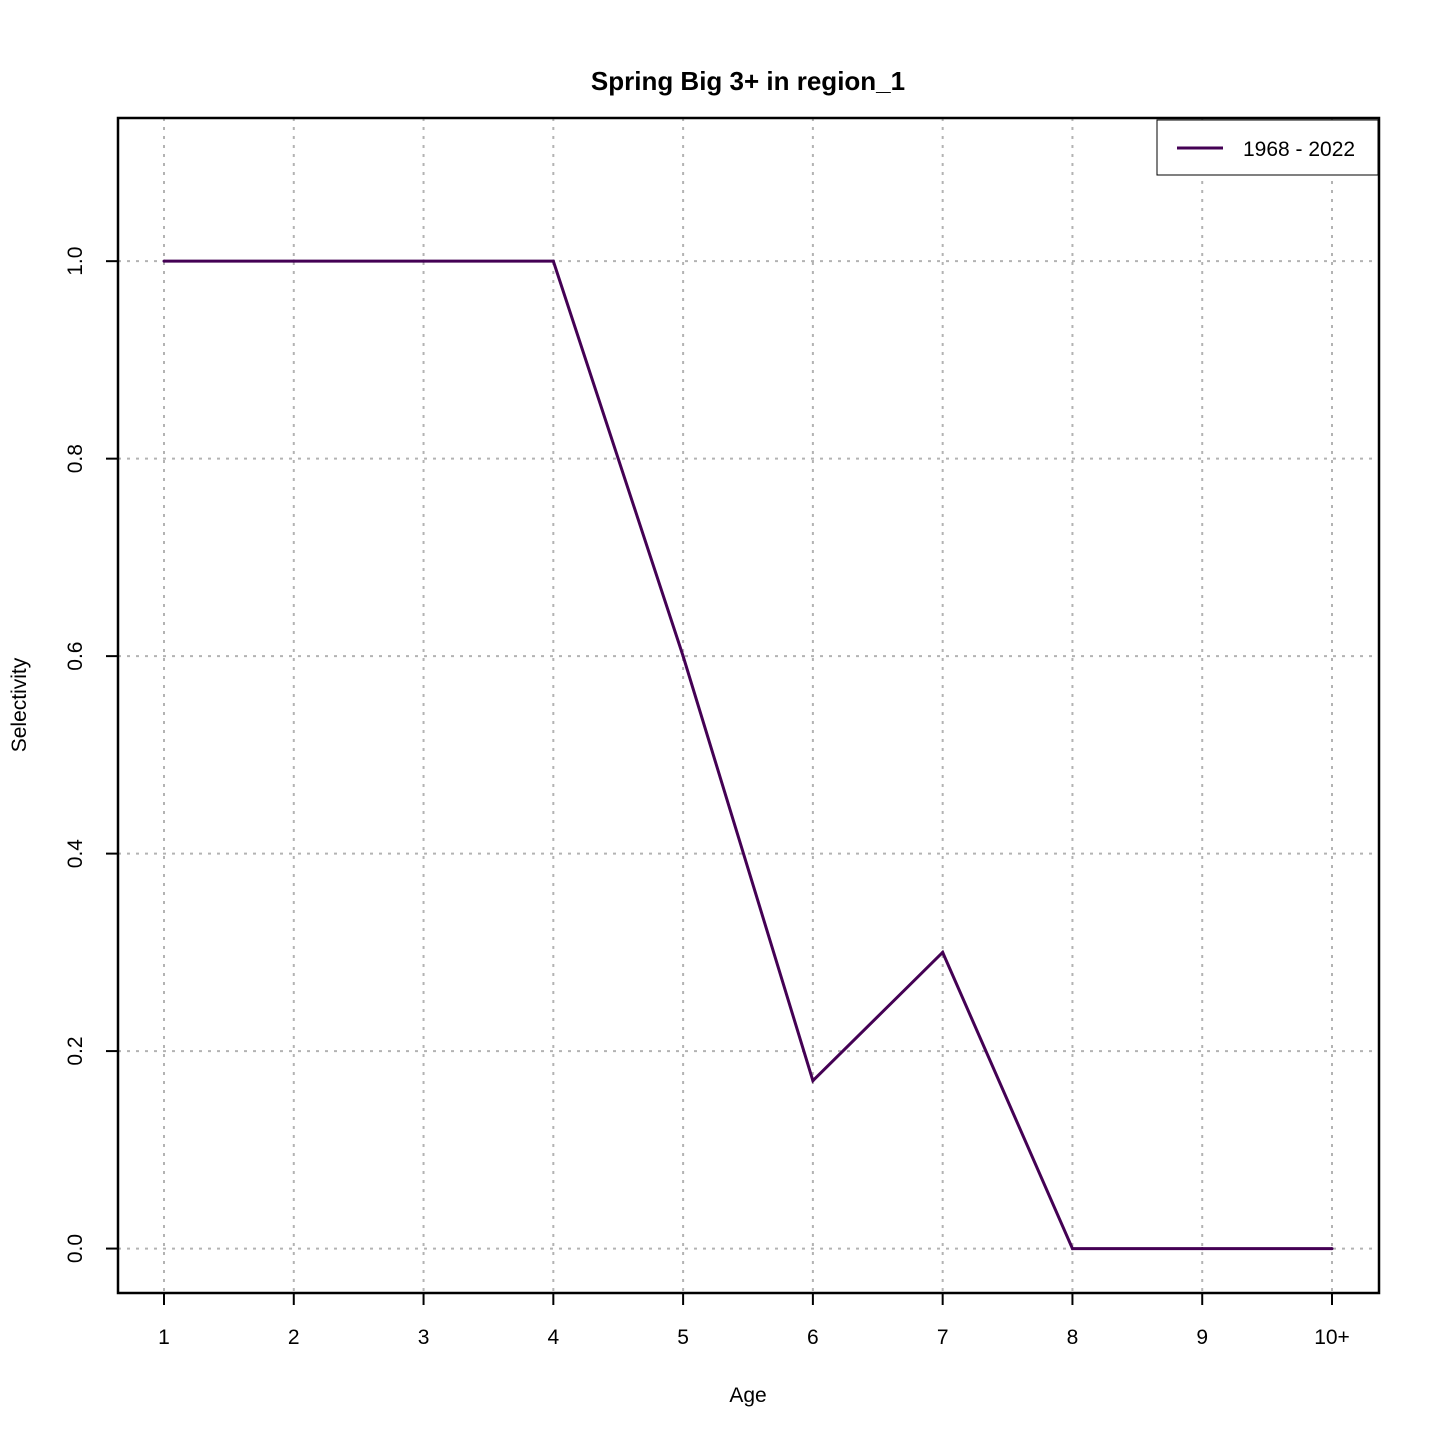  I want to click on x-tick-label: 6, so click(813, 1337).